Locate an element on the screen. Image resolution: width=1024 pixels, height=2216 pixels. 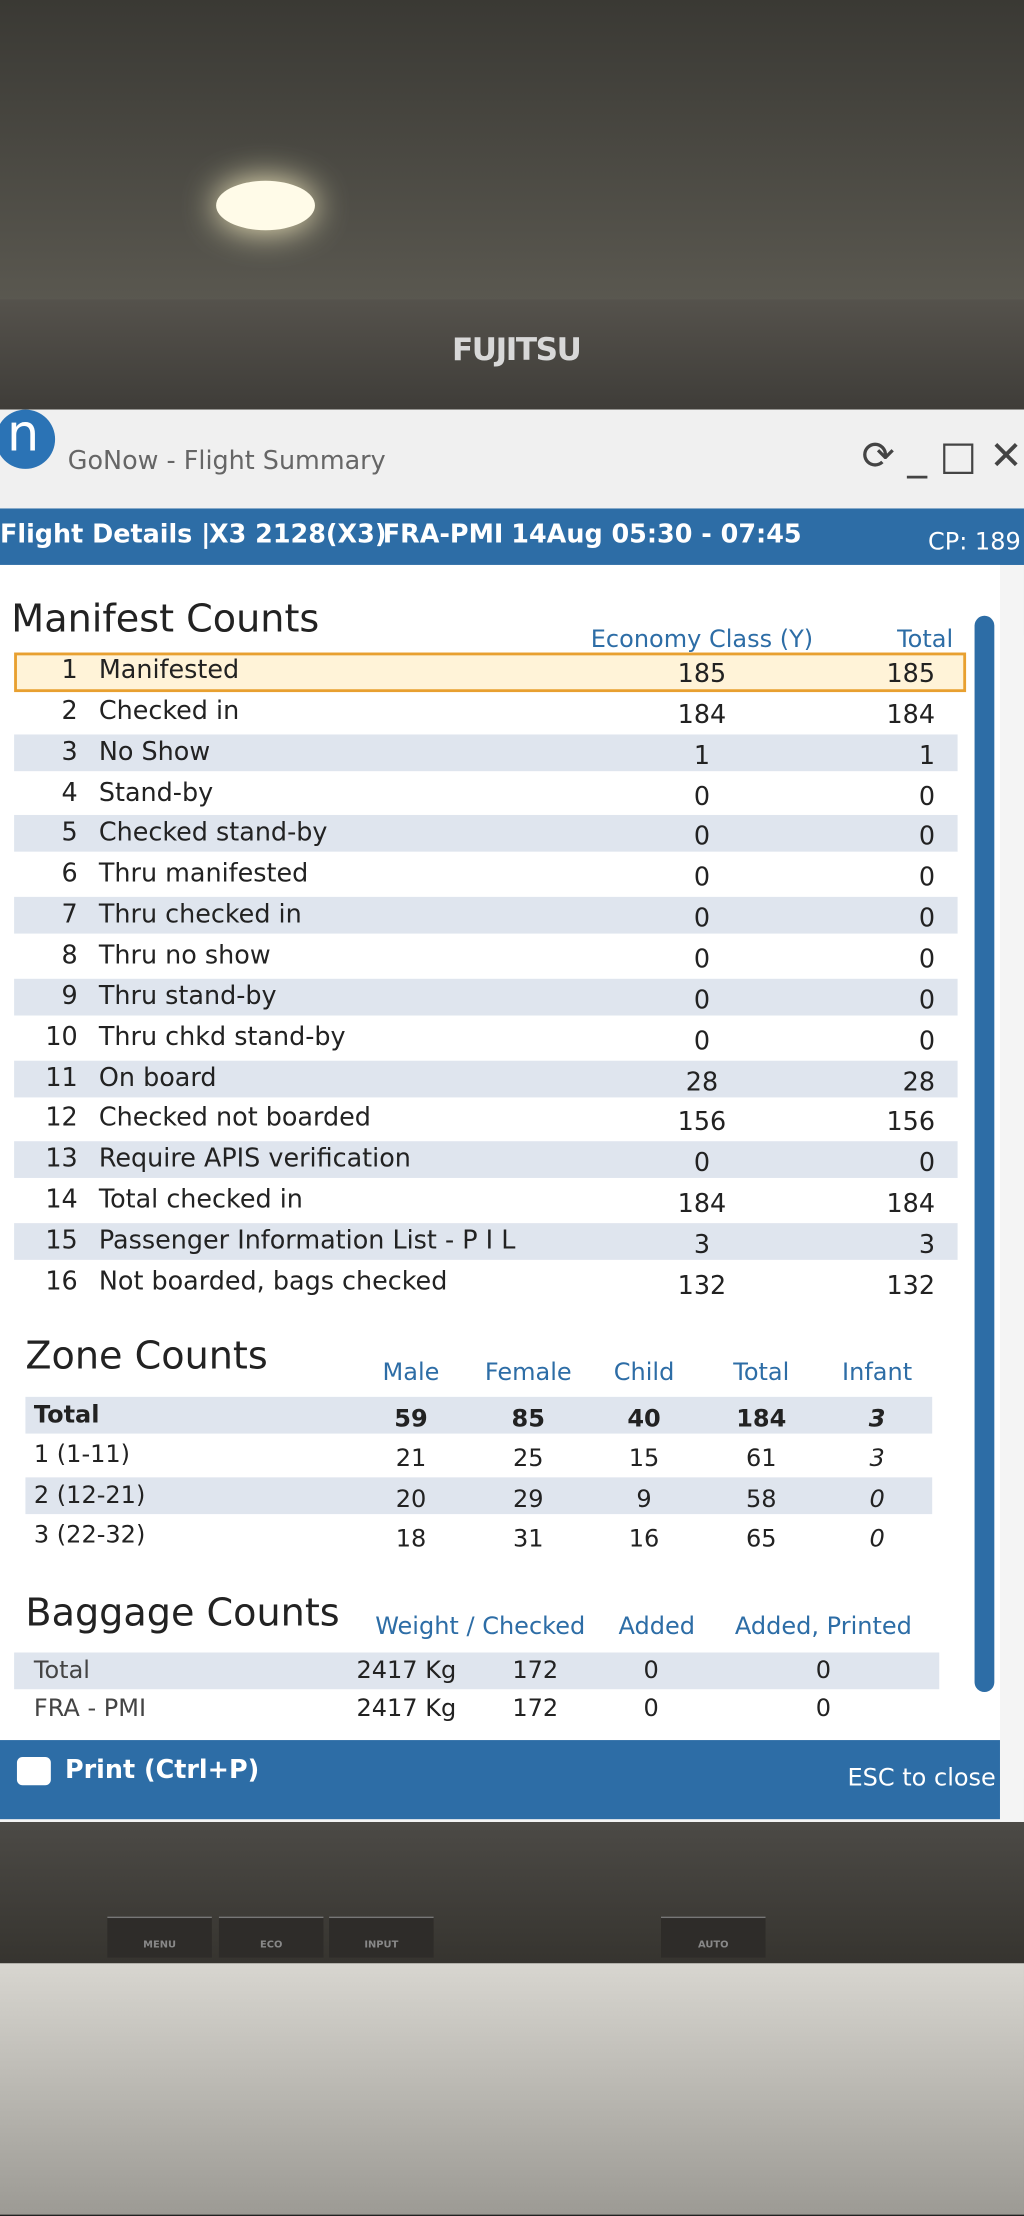
app-icon-bg is located at coordinates (28, 439).